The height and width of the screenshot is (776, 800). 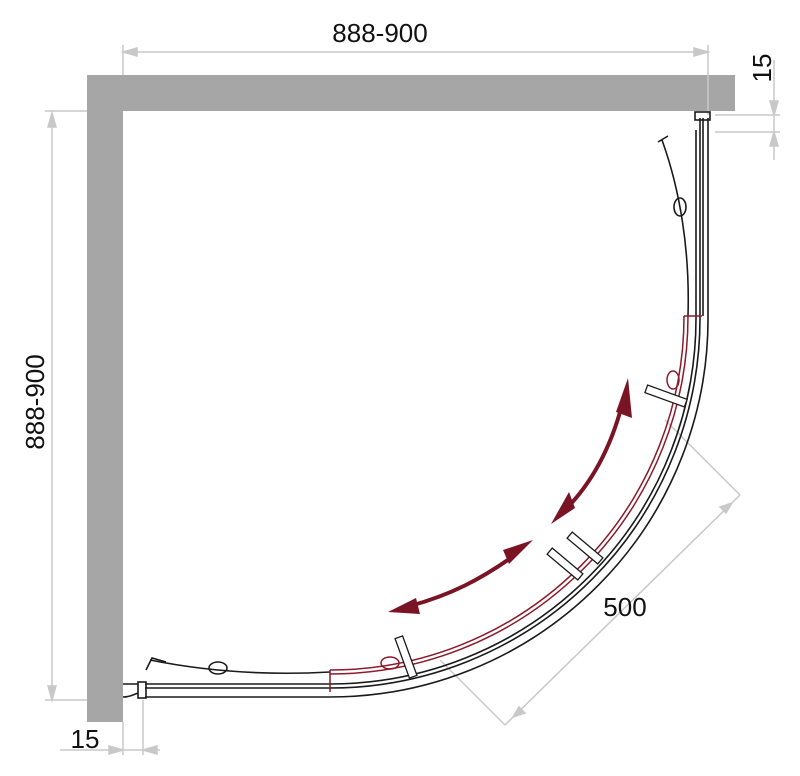 What do you see at coordinates (624, 607) in the screenshot?
I see `door-width-label: 500` at bounding box center [624, 607].